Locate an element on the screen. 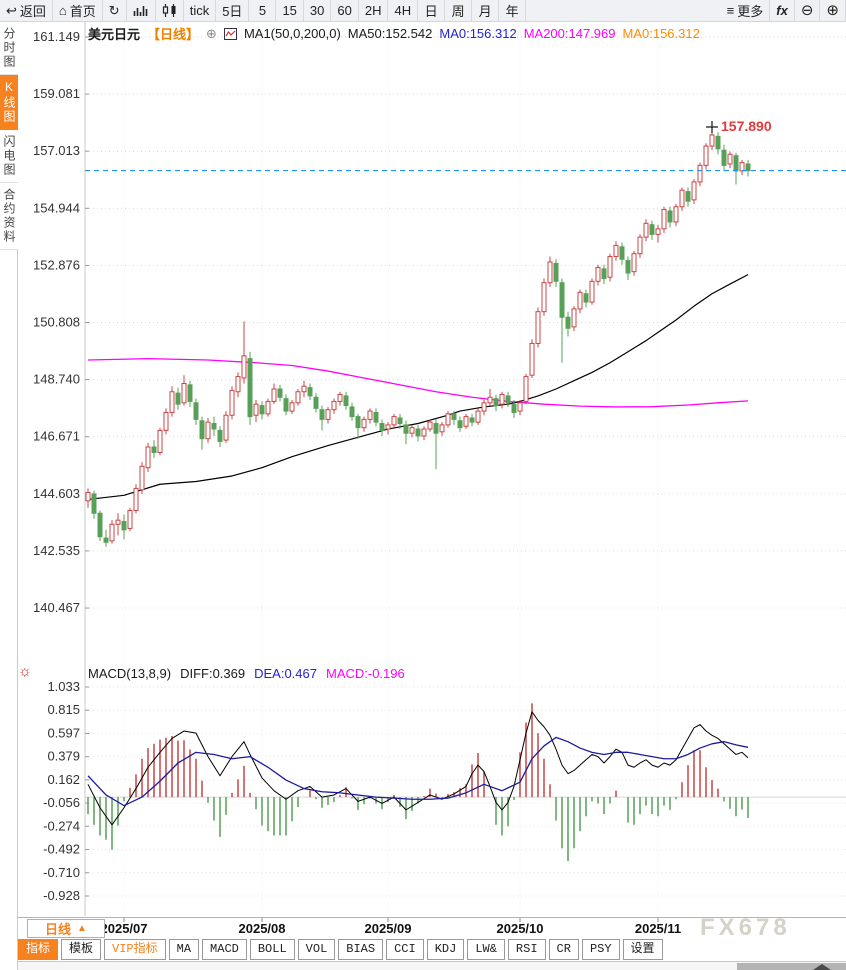  price-axis-label: 140.467 is located at coordinates (56, 607).